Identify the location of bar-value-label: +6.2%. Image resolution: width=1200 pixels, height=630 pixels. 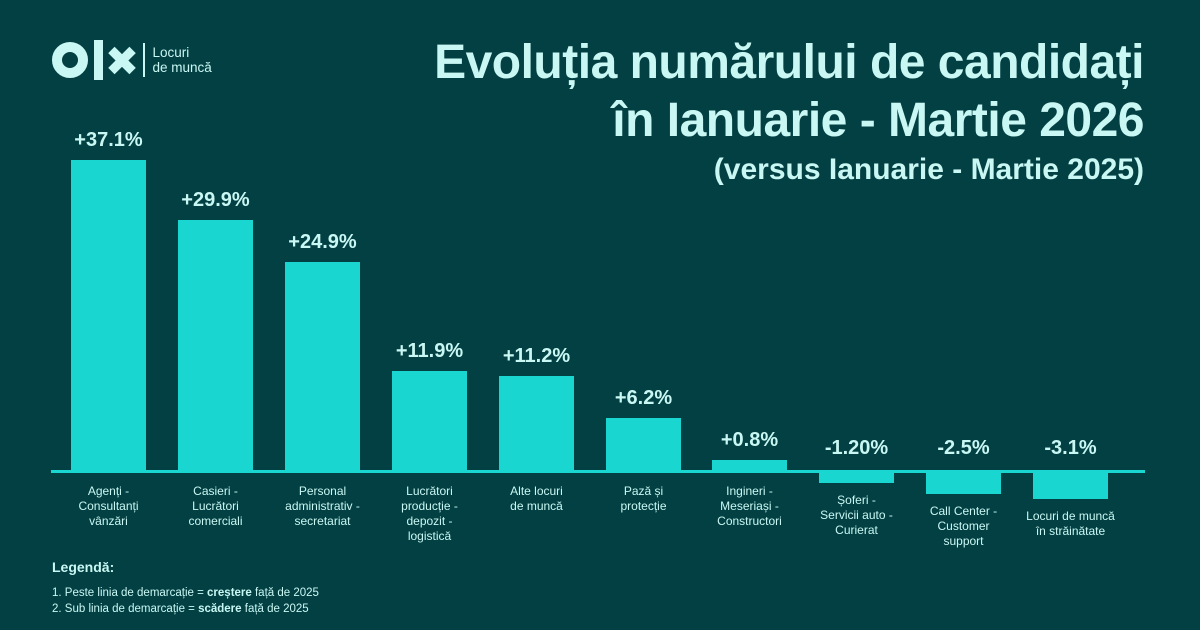
(643, 398).